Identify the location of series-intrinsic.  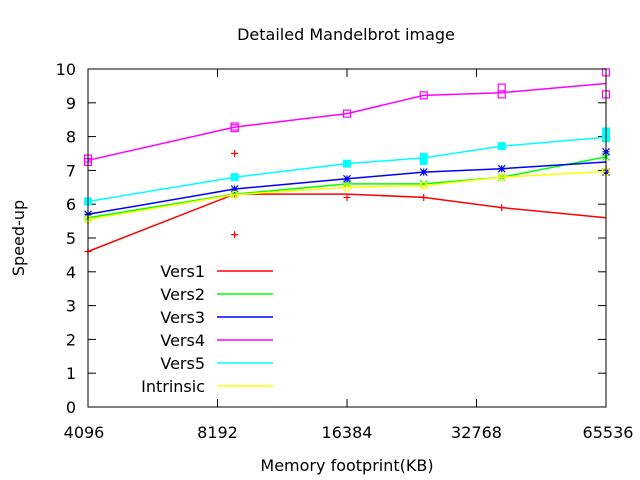
(347, 195).